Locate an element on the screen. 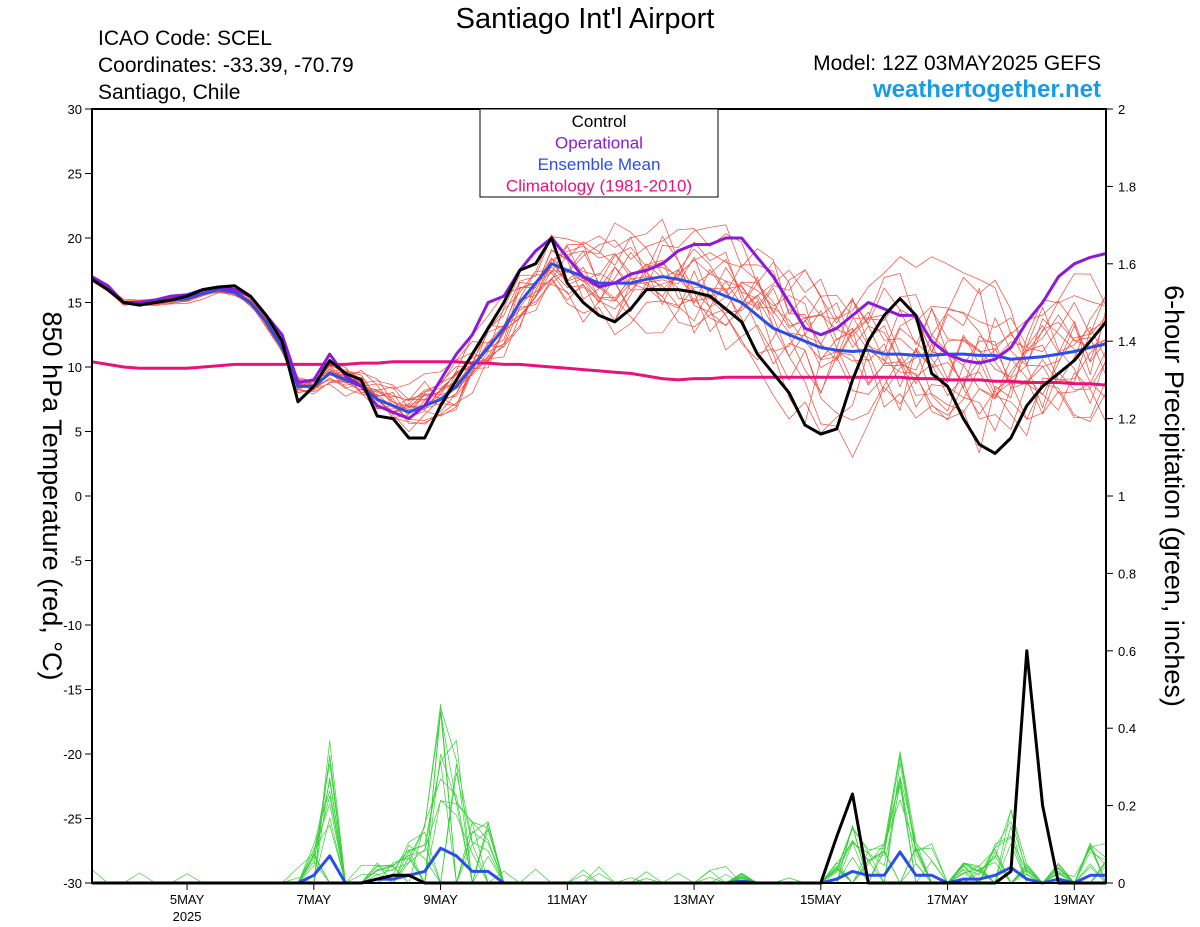 This screenshot has width=1200, height=927. y-right-tick-label: 1.2 is located at coordinates (1127, 419).